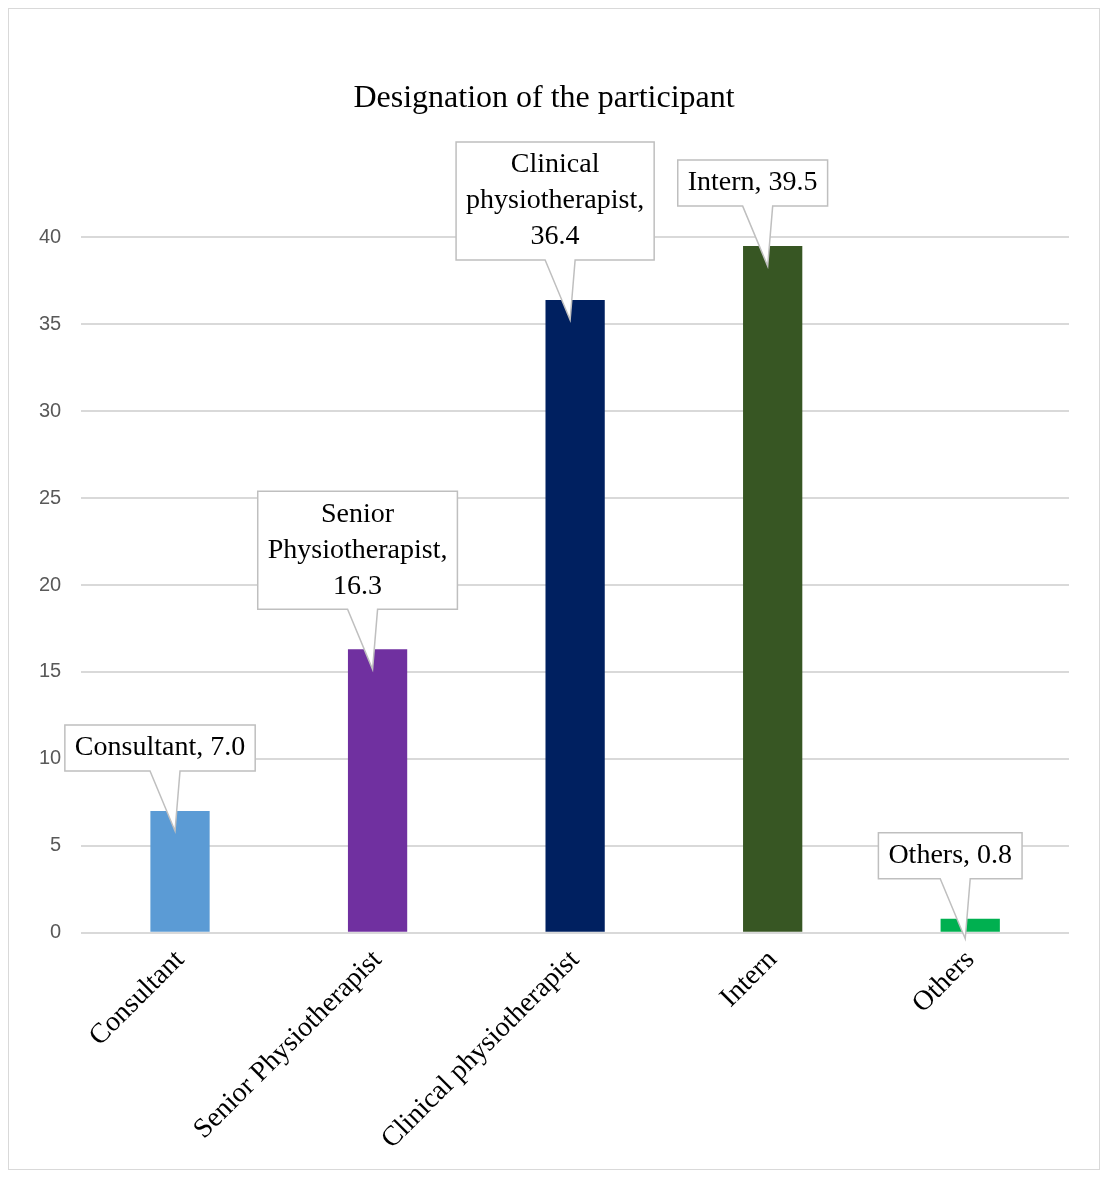 The image size is (1108, 1179). What do you see at coordinates (56, 844) in the screenshot?
I see `y-tick-label: 5` at bounding box center [56, 844].